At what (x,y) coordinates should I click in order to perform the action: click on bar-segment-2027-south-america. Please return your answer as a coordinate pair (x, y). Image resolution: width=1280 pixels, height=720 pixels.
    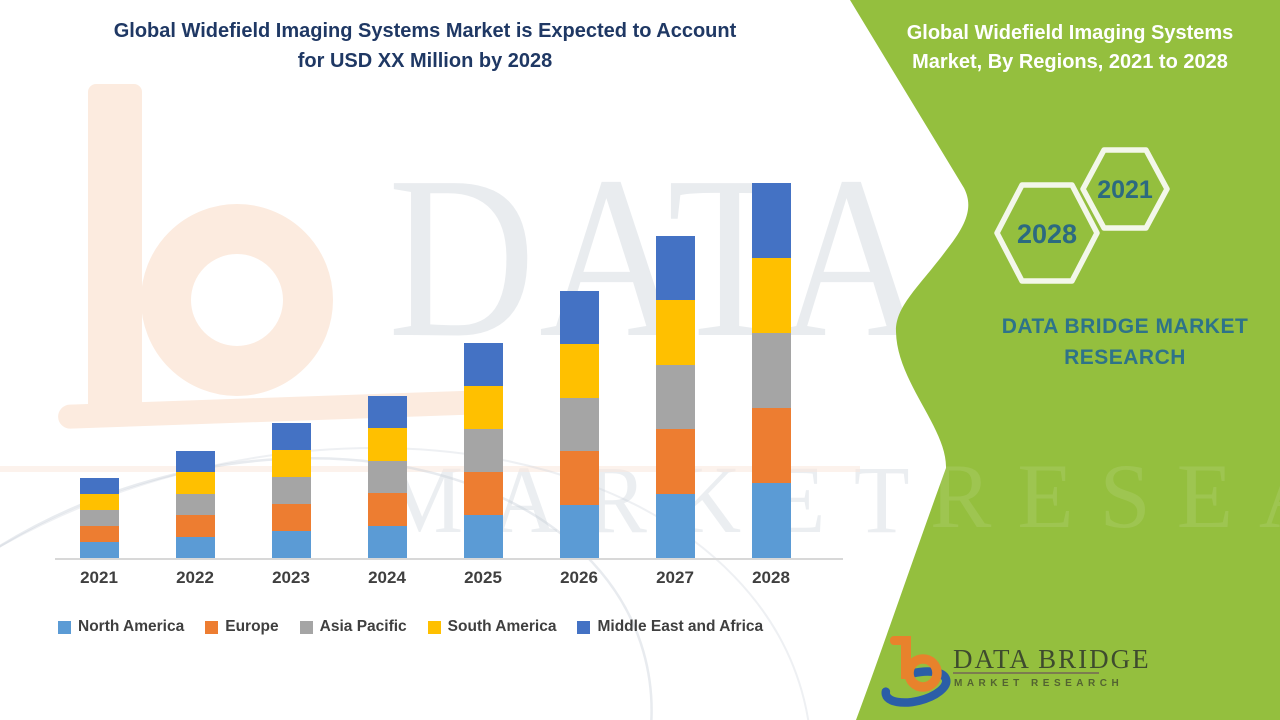
    Looking at the image, I should click on (675, 332).